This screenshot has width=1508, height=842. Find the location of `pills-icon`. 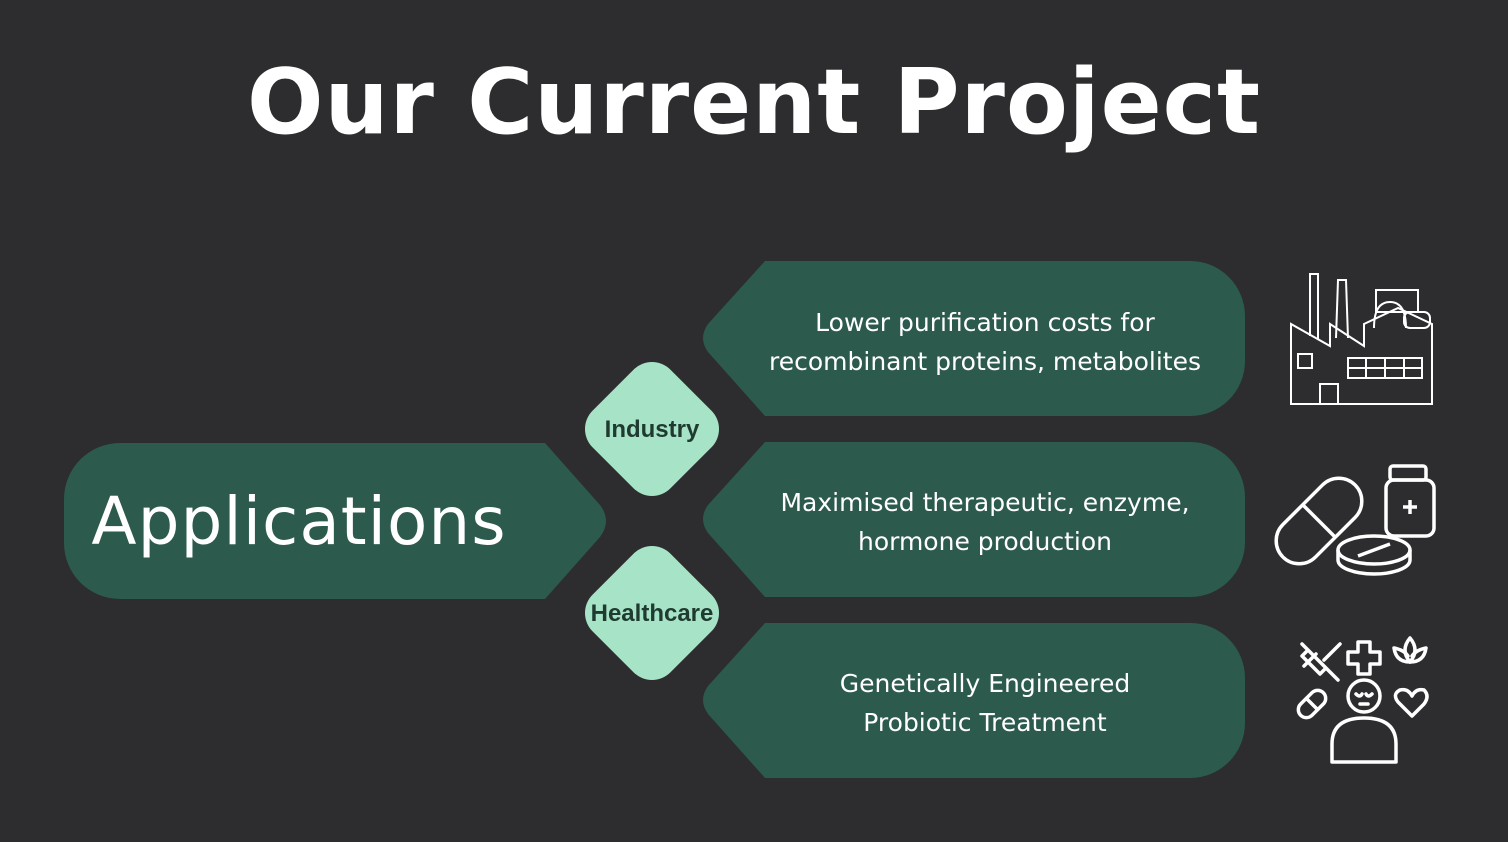

pills-icon is located at coordinates (1355, 520).